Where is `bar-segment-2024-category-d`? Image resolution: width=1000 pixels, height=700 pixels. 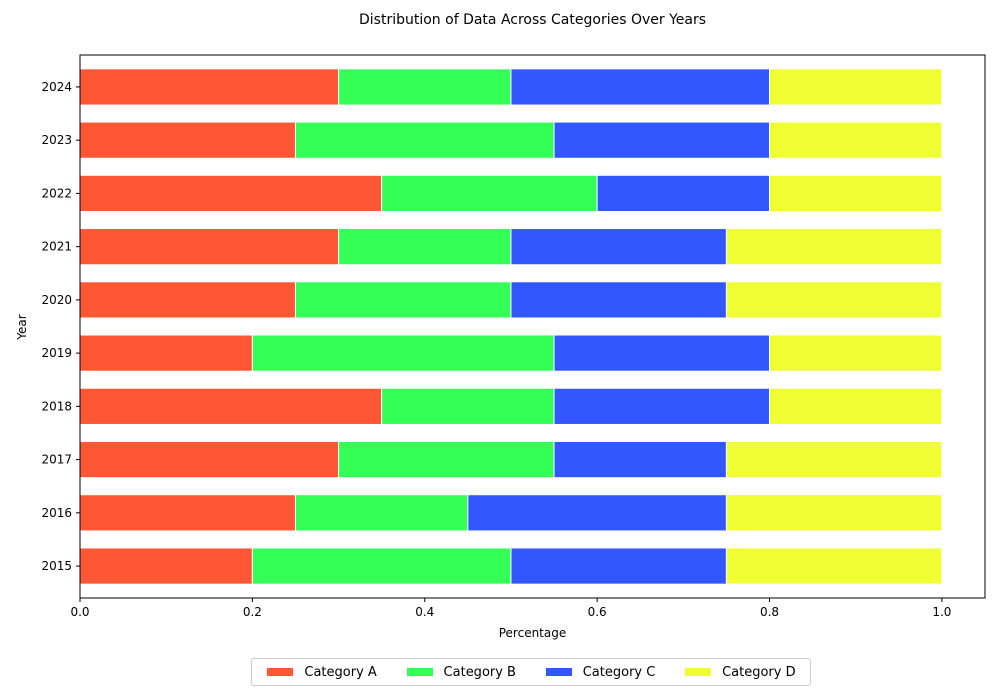
bar-segment-2024-category-d is located at coordinates (856, 87).